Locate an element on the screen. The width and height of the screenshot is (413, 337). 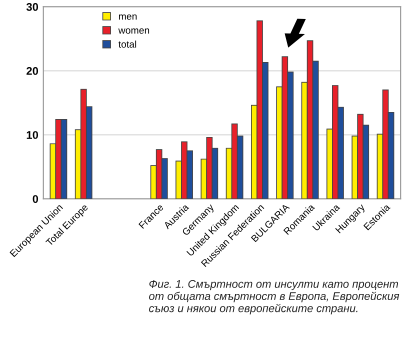
text: Фиг. 1. Смъртност от инсулти като процент от общата смъртност в Европа, Европейския съюз и някои от европейските страни. is located at coordinates (274, 297).